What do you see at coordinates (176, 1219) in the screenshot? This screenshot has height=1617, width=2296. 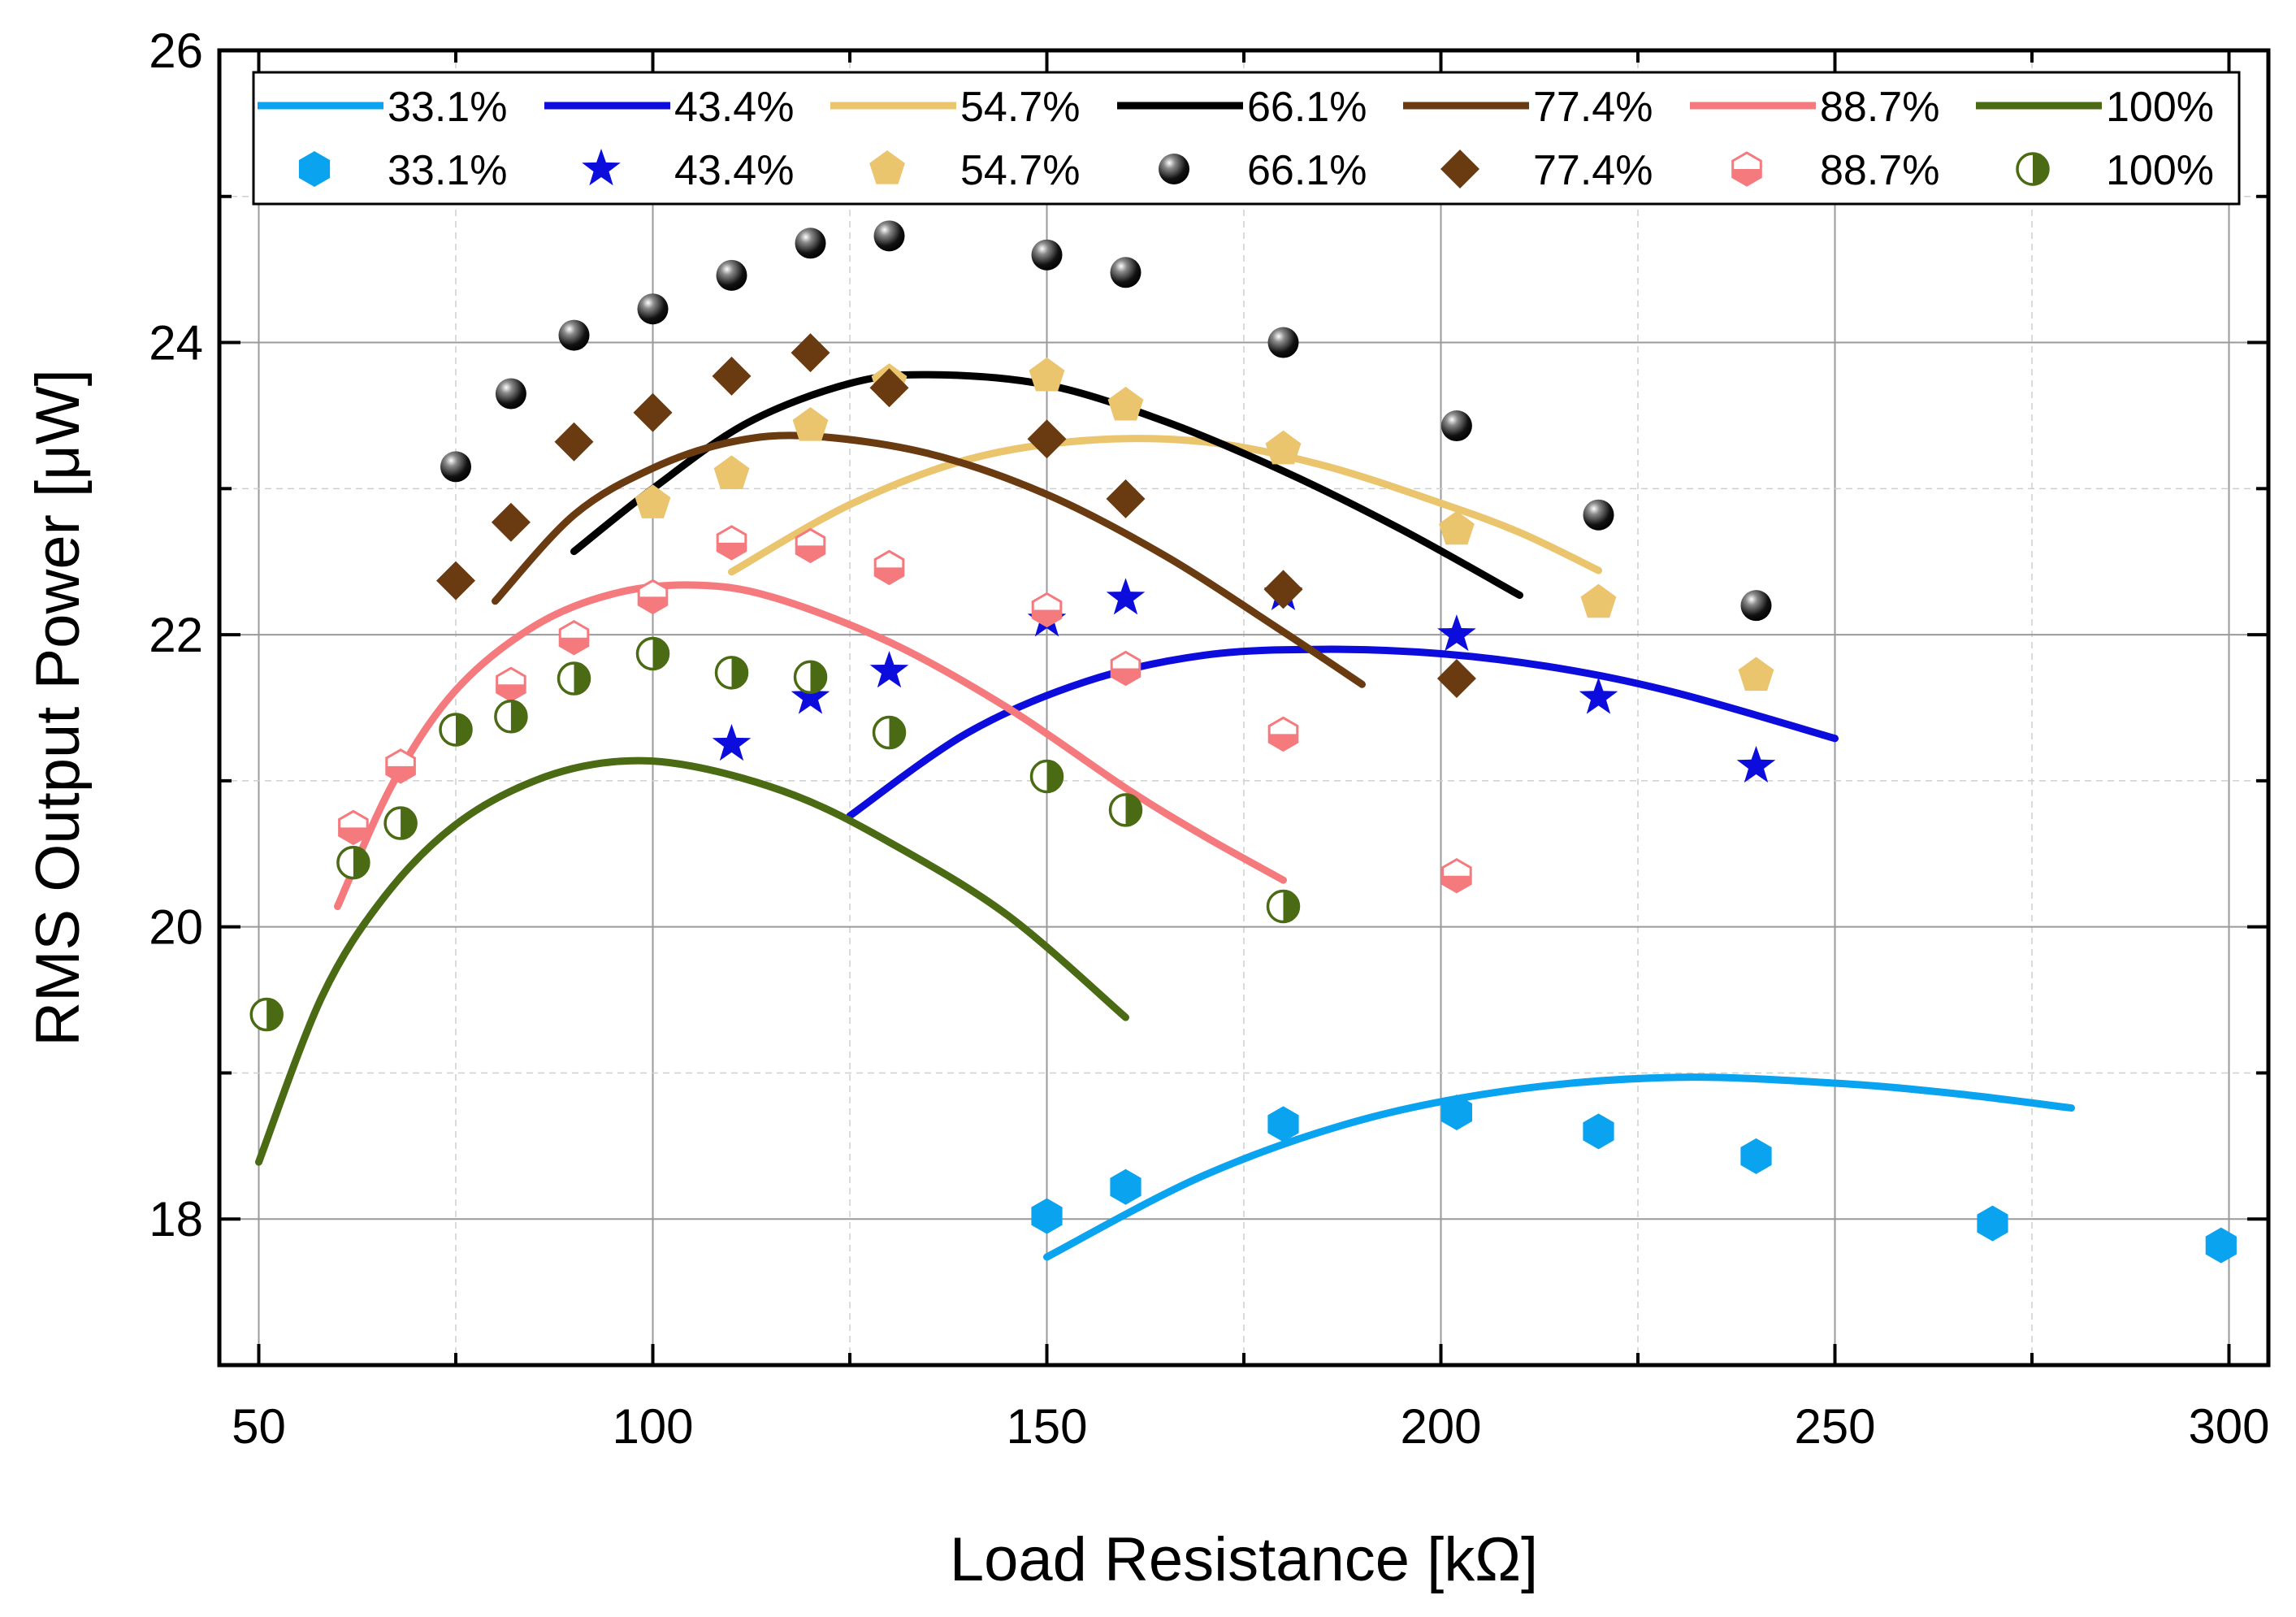 I see `y-tick-label: 18` at bounding box center [176, 1219].